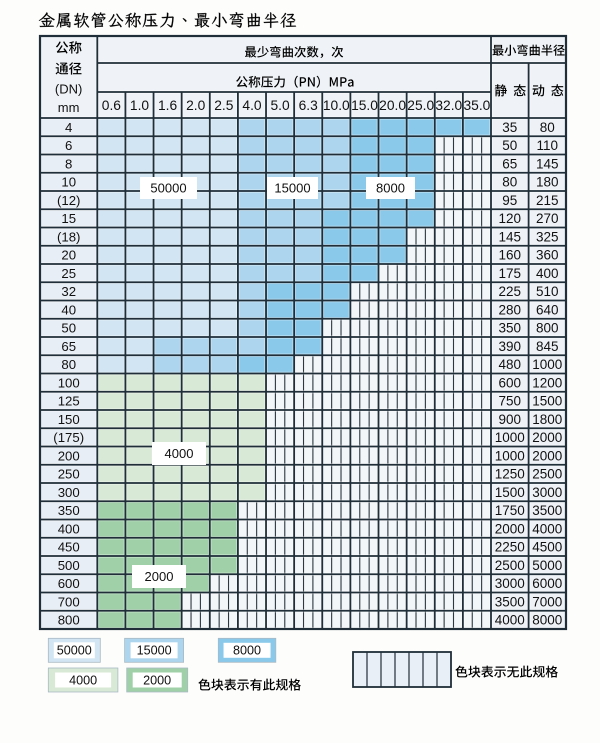 The image size is (600, 748). I want to click on svg-text: 450, so click(69, 547).